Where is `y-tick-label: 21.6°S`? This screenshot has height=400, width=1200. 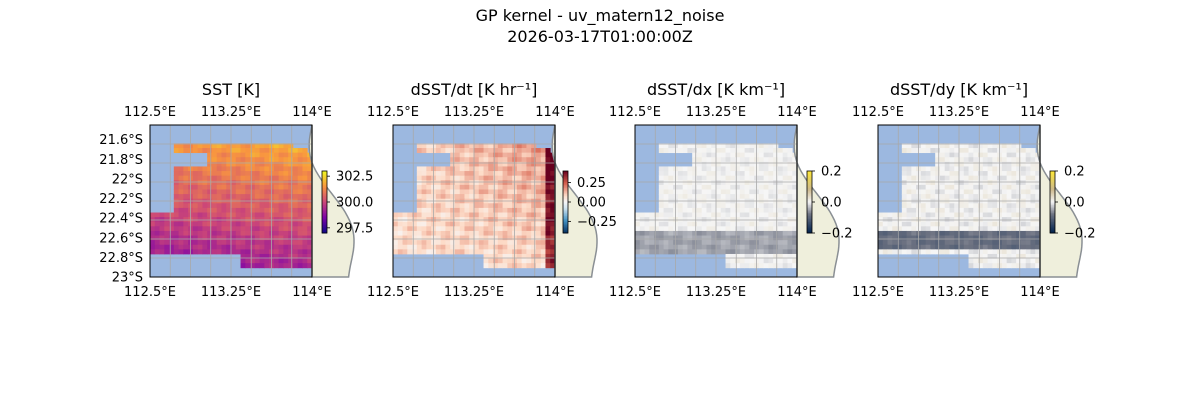 y-tick-label: 21.6°S is located at coordinates (121, 140).